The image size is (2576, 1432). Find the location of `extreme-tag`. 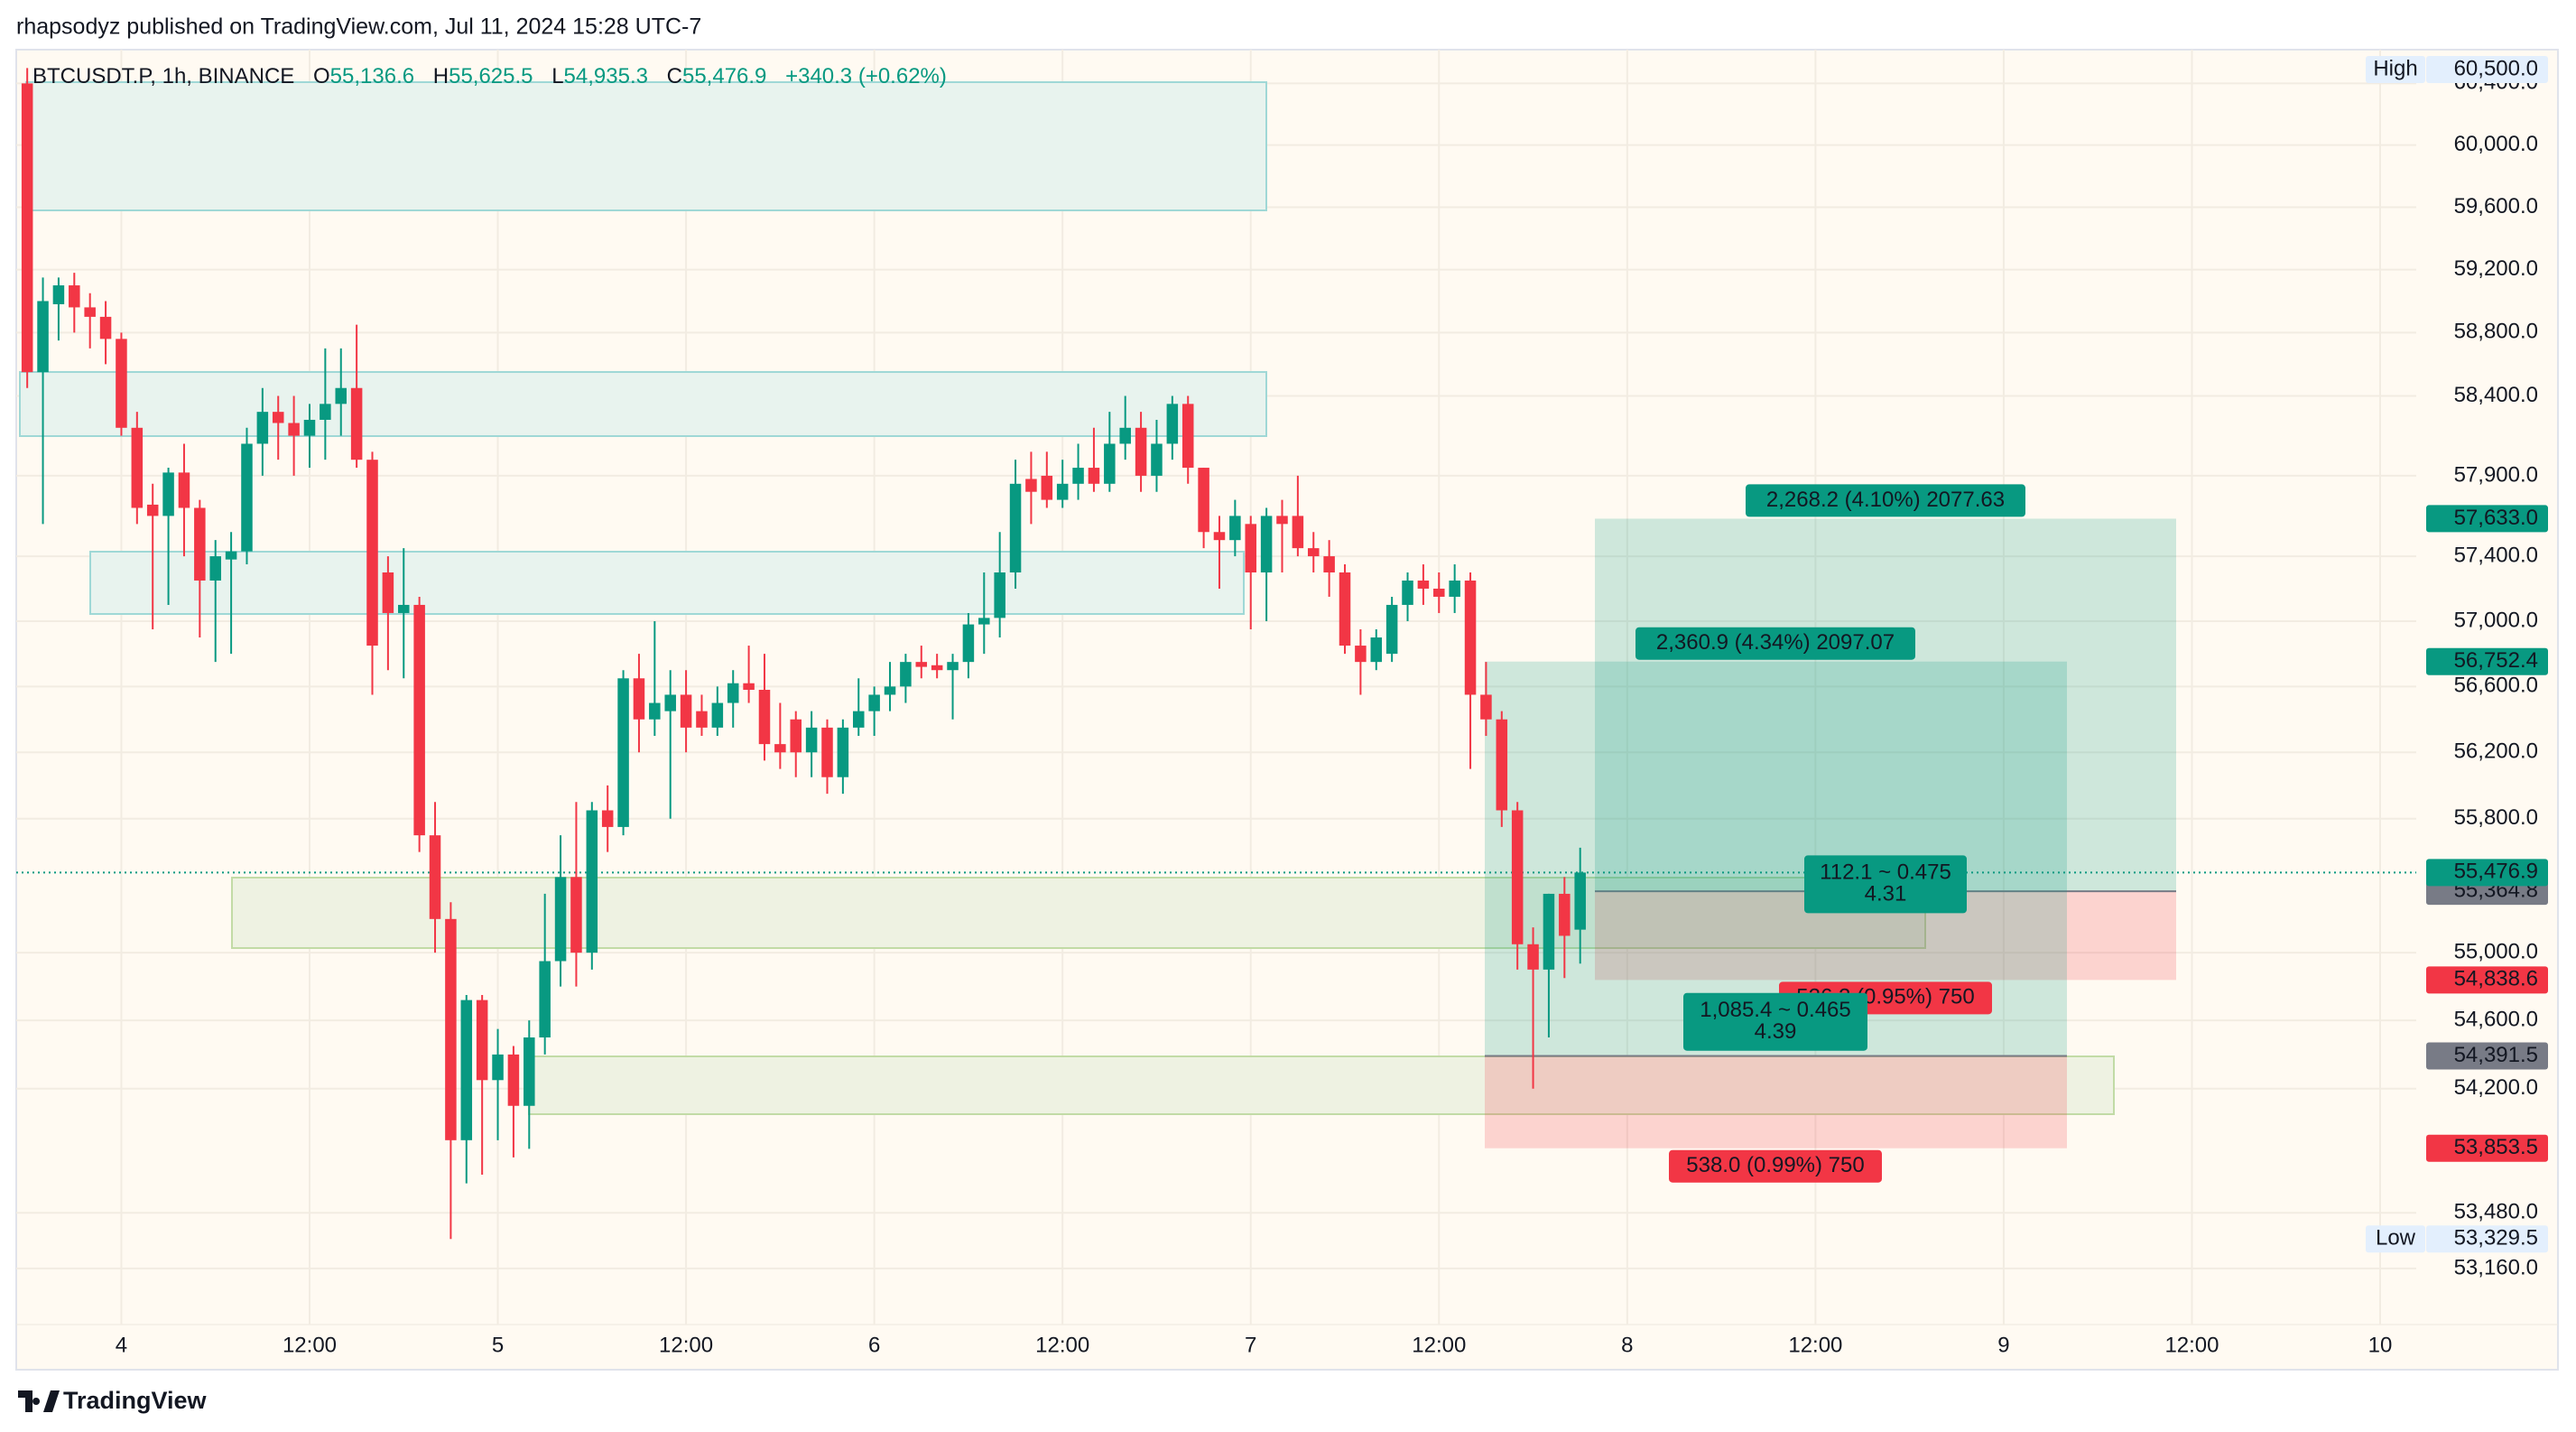

extreme-tag is located at coordinates (2487, 1239).